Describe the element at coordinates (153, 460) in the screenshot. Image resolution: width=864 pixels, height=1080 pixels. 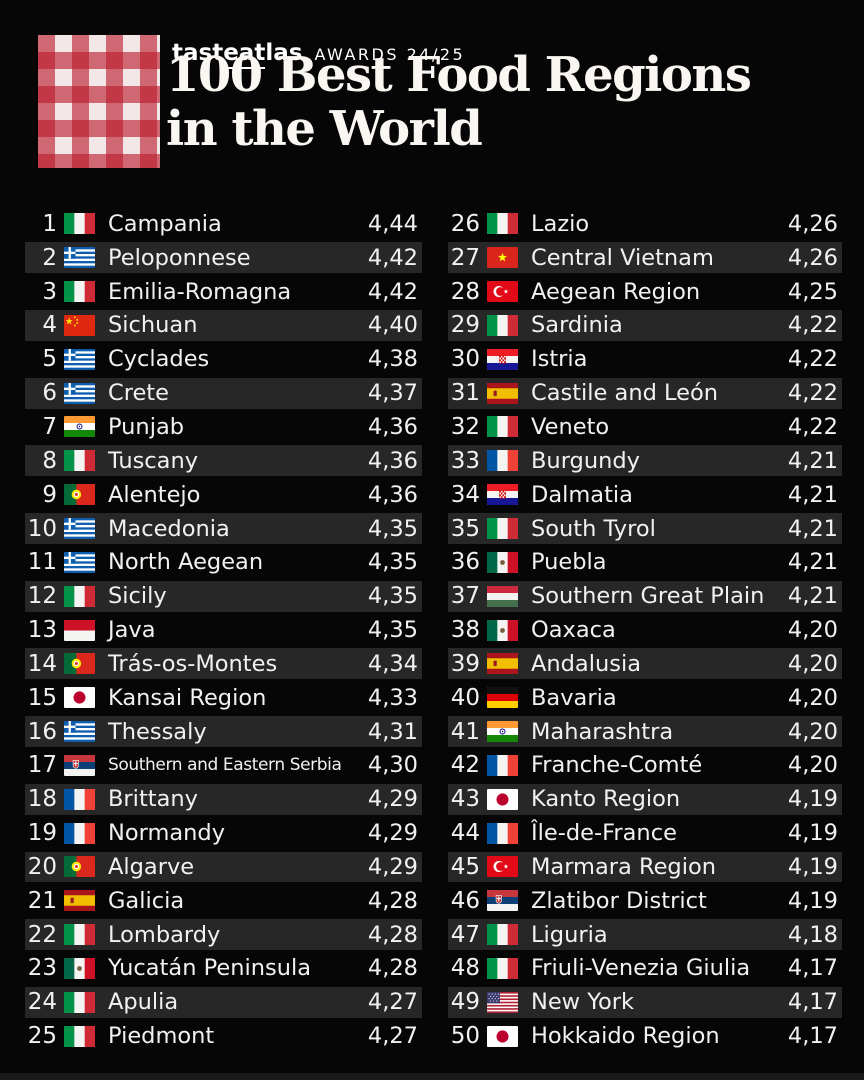
I see `region-name: Tuscany` at that location.